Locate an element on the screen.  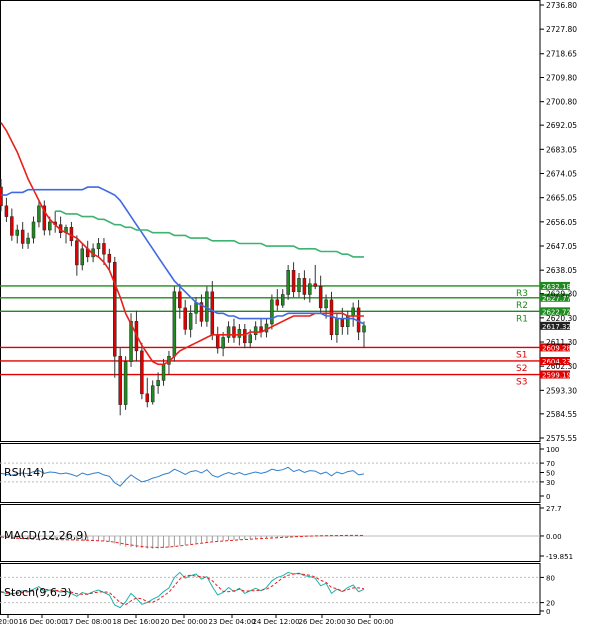
y-tick-label: 2709.80 is located at coordinates (561, 78).